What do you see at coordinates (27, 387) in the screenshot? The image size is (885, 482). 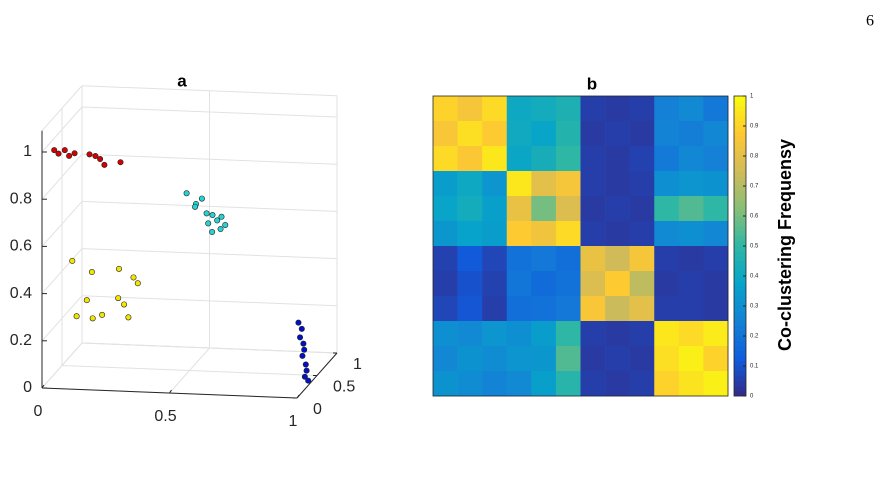 I see `z-tick-label: 0` at bounding box center [27, 387].